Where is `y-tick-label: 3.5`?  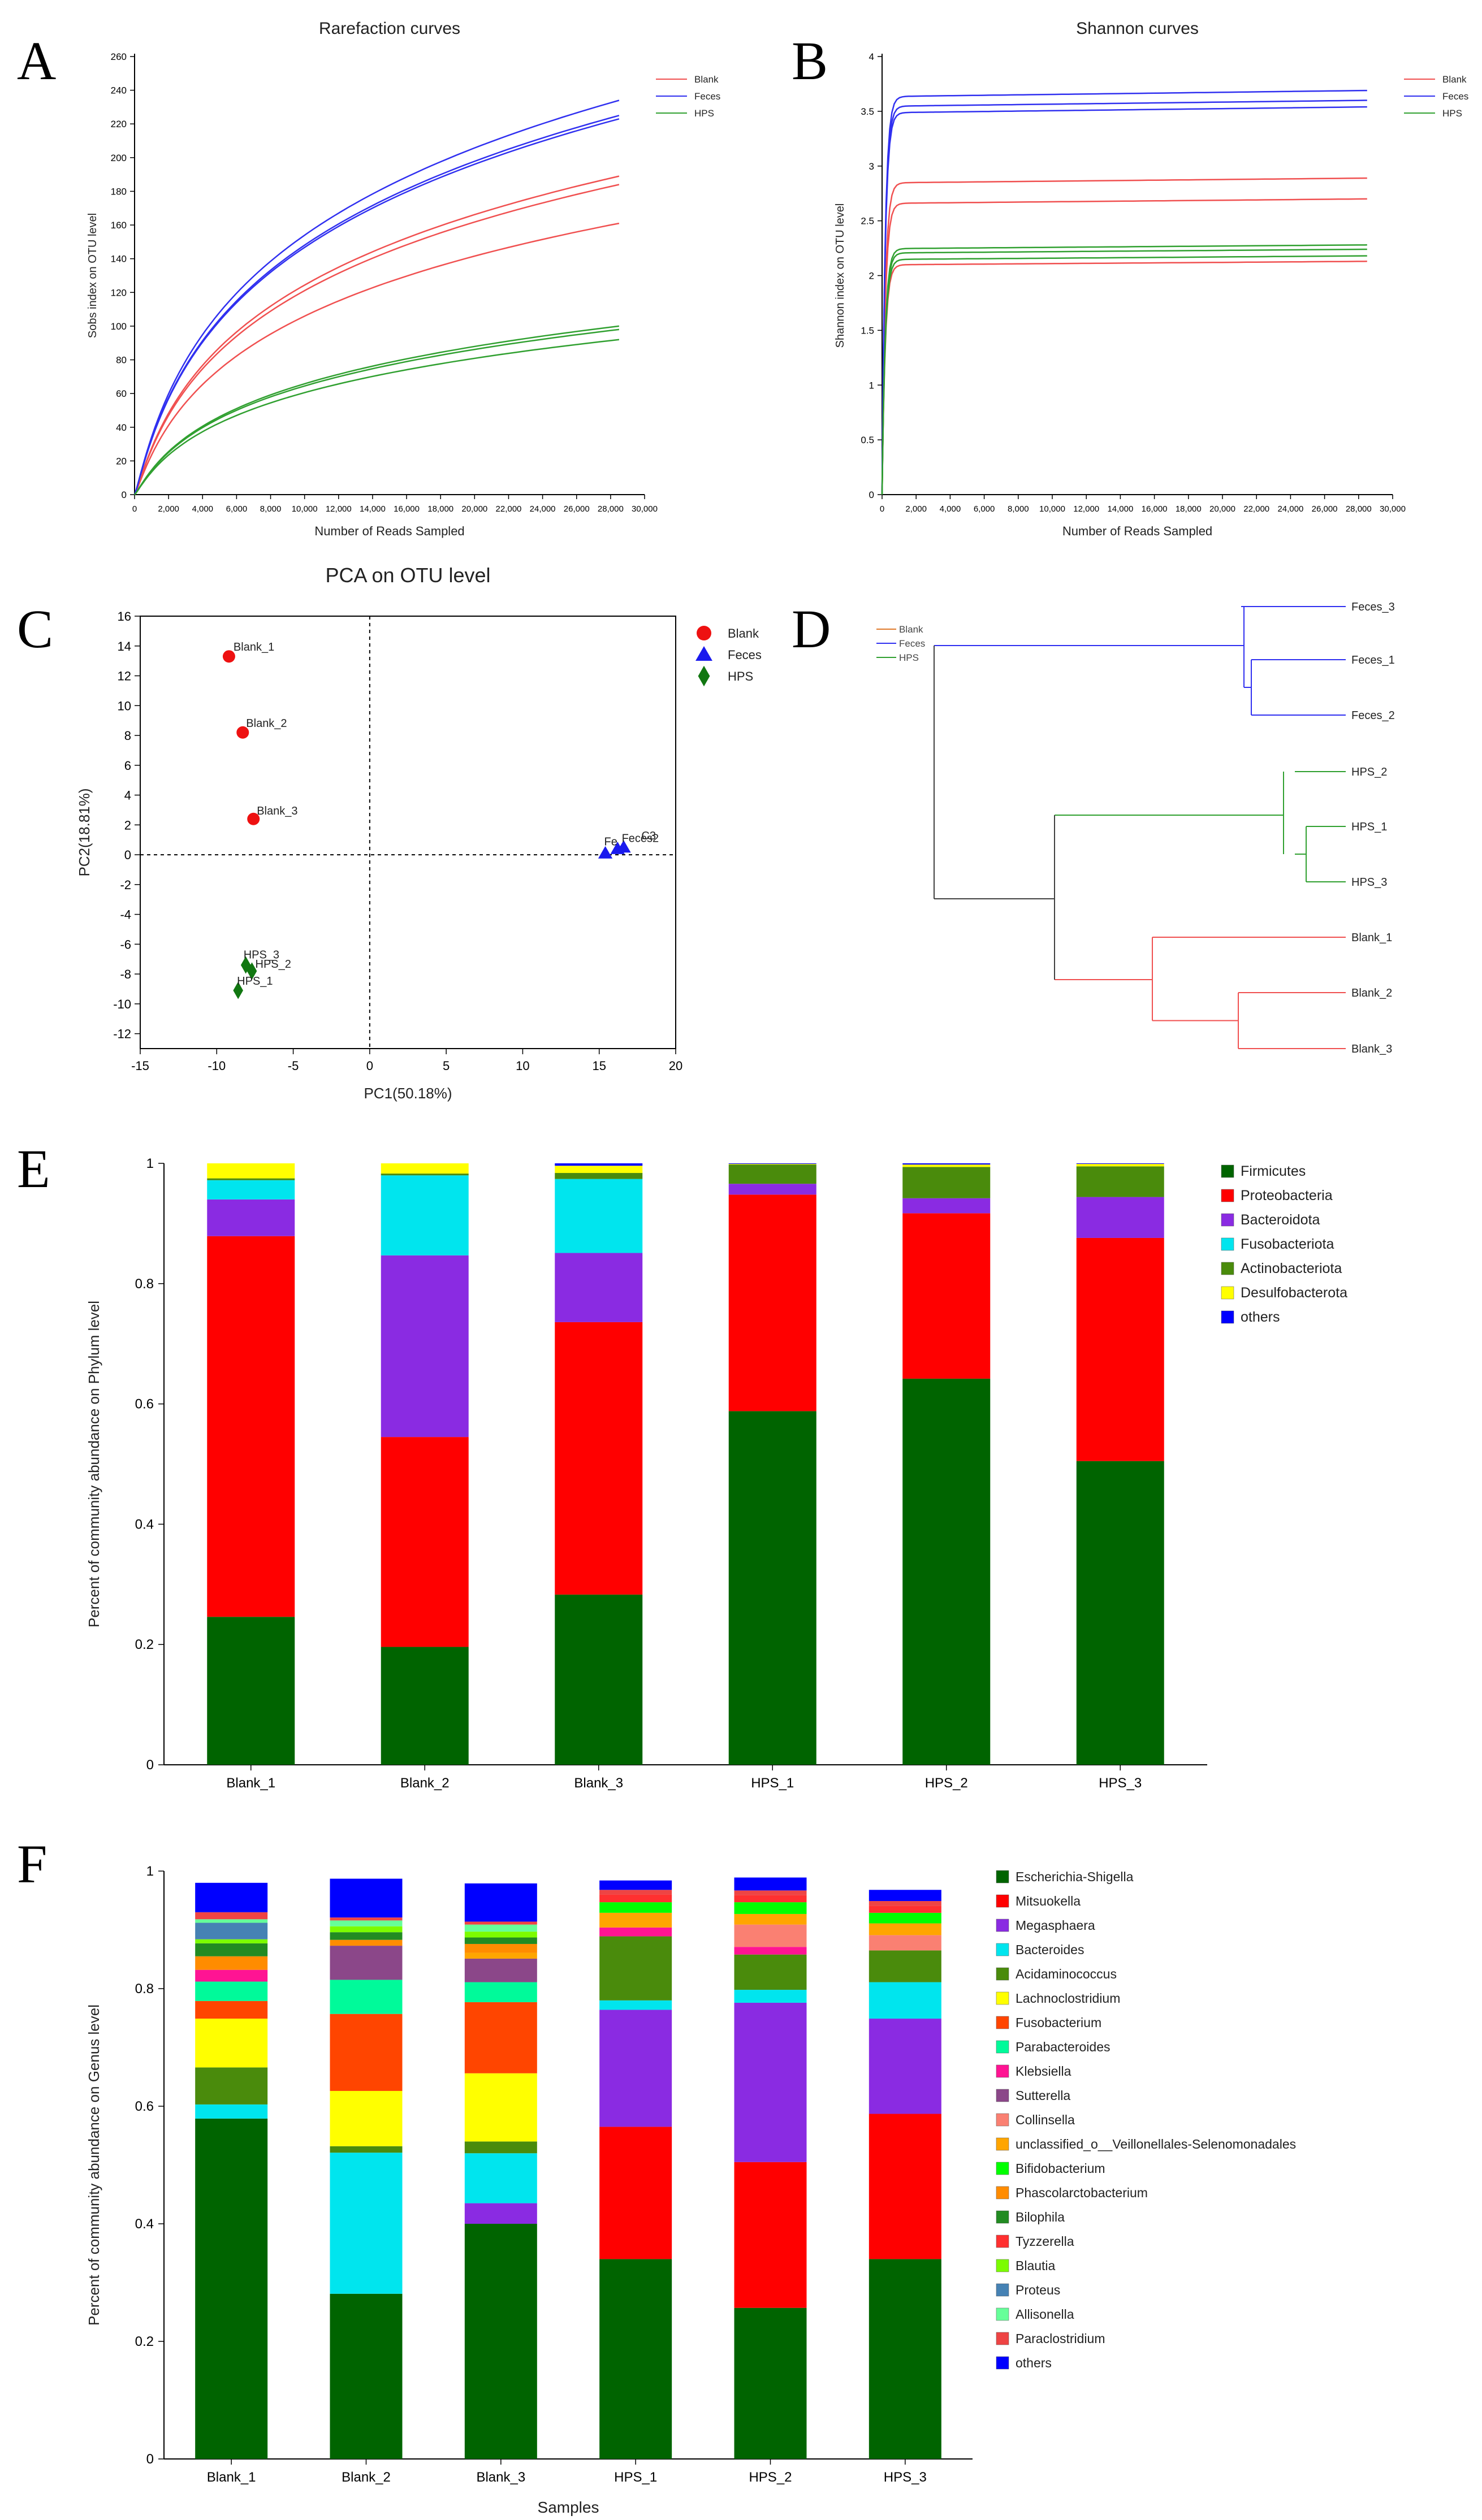
y-tick-label: 3.5 is located at coordinates (867, 111).